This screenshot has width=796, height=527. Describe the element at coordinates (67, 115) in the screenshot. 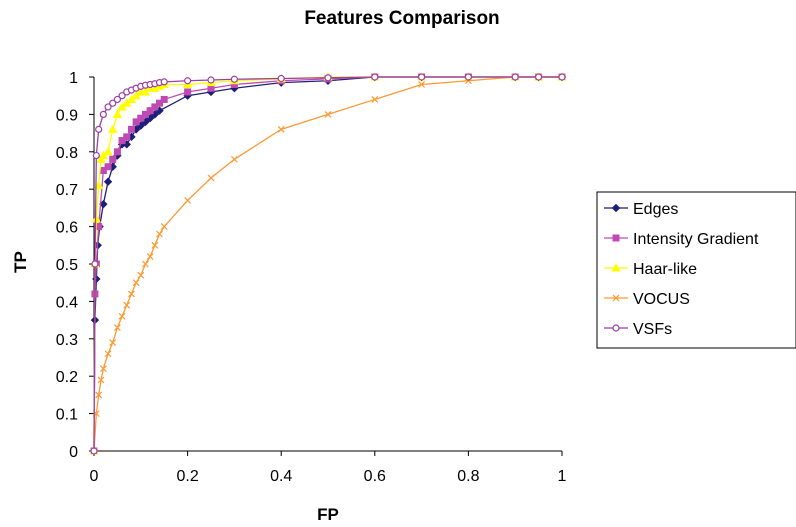

I see `y-tick-label: 0.9` at that location.